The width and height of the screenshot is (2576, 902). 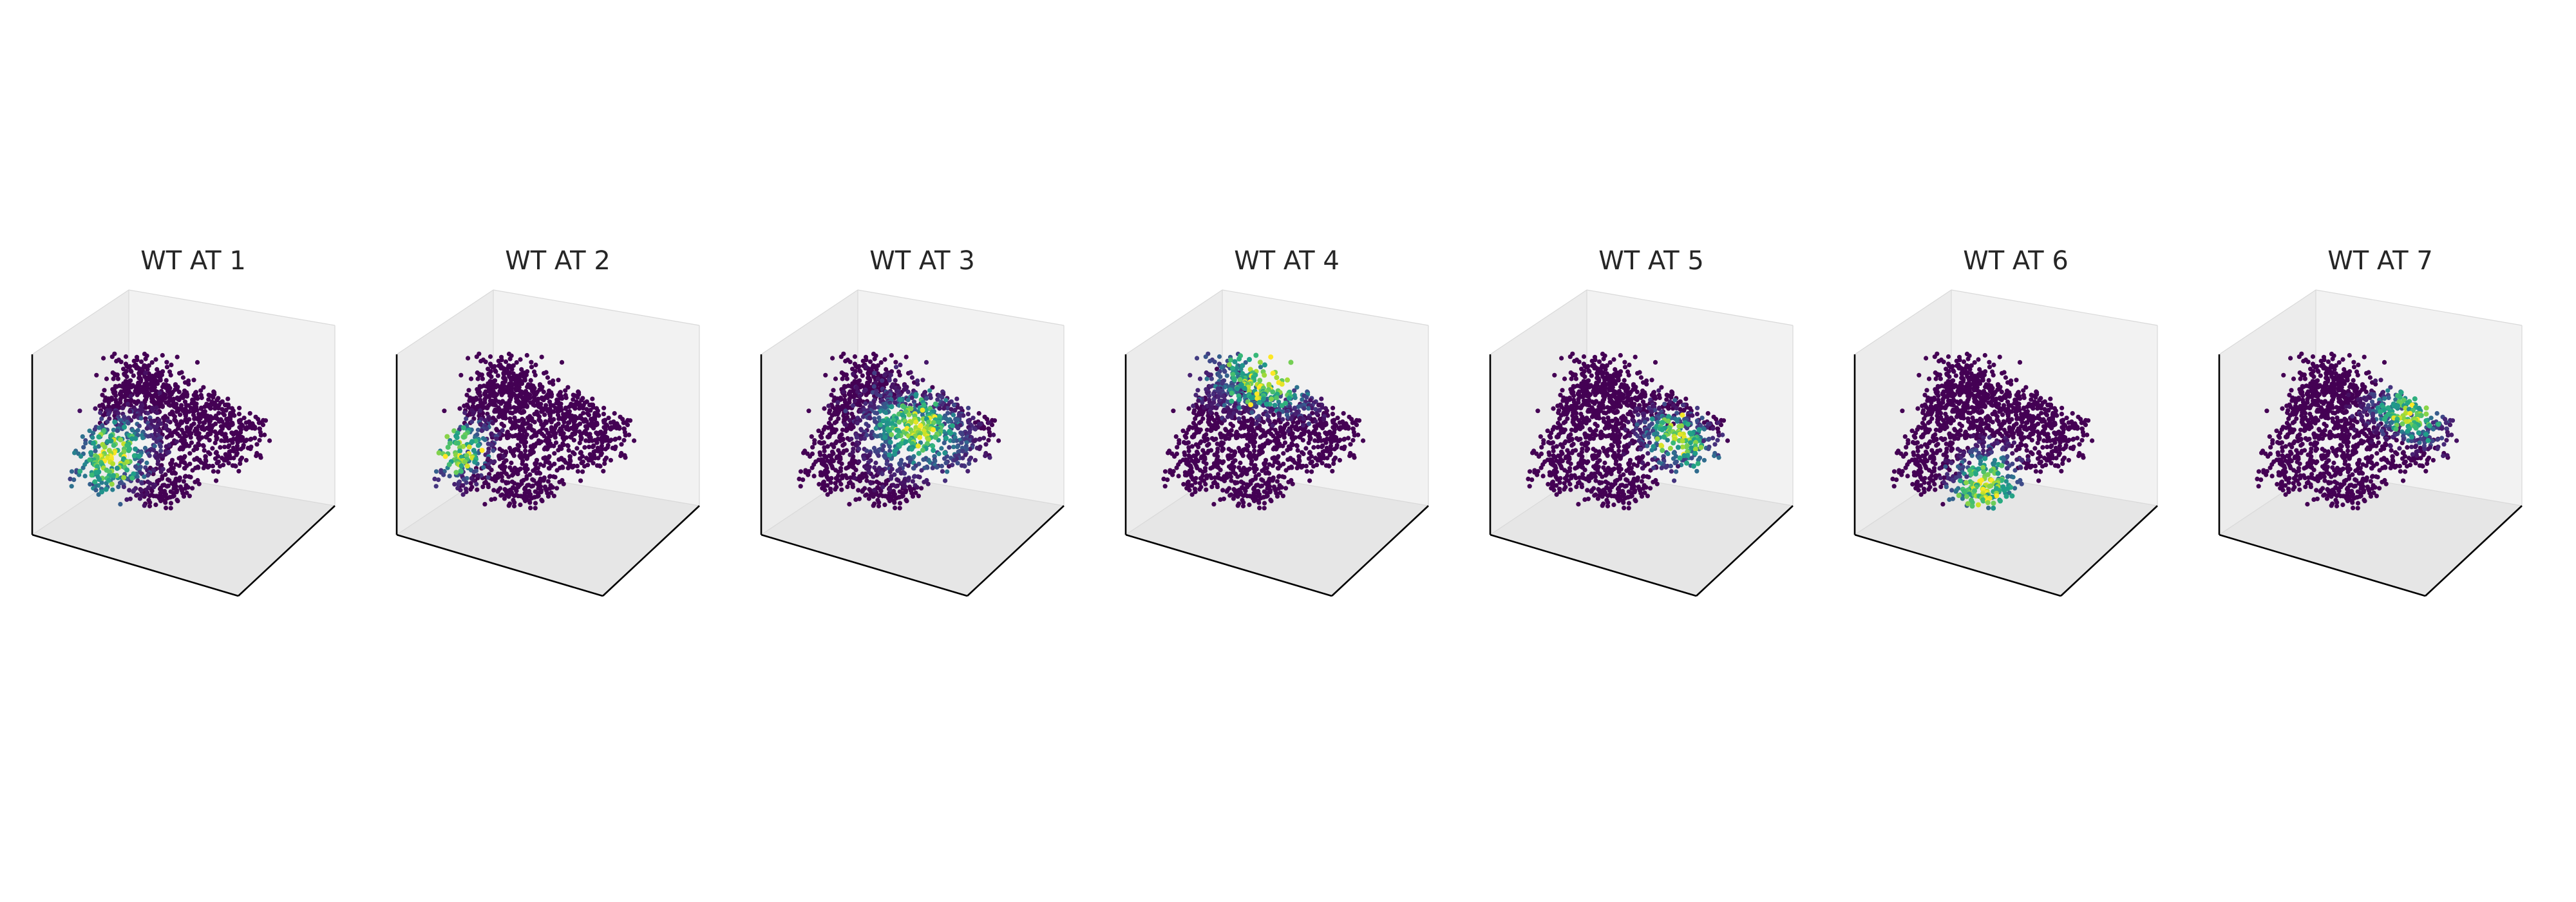 I want to click on subplot-title: WT AT 2, so click(x=558, y=261).